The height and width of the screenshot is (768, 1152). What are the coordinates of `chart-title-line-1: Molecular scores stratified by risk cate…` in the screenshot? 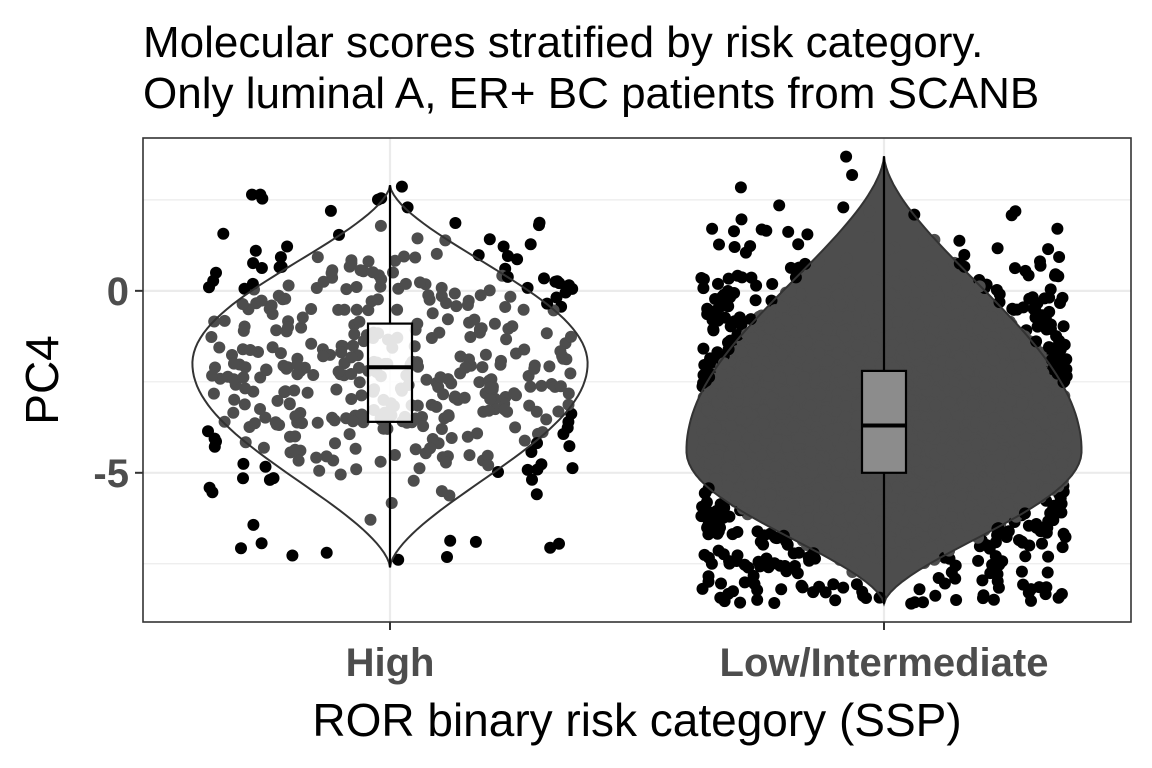 It's located at (563, 42).